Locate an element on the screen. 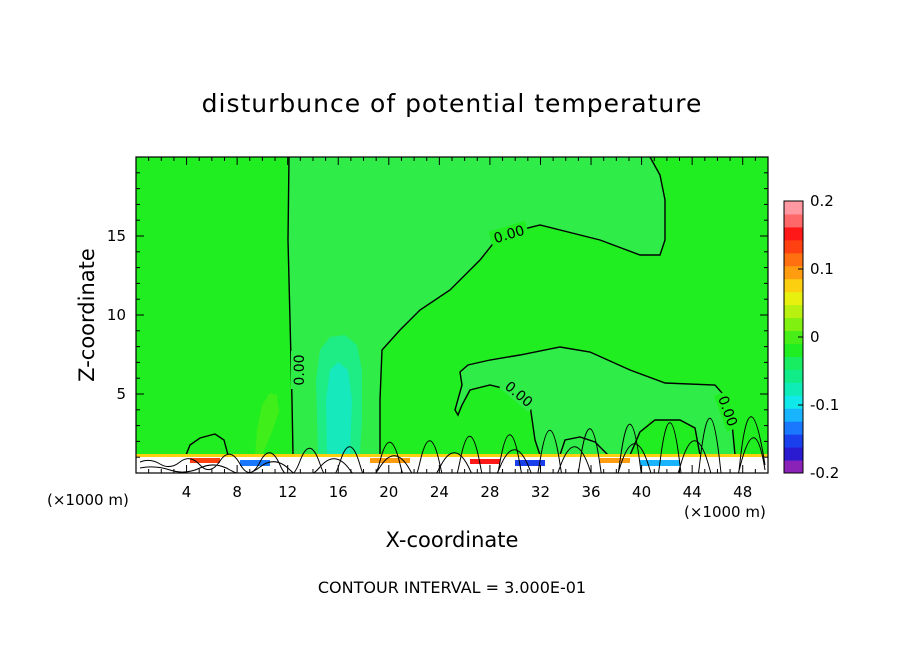  x-tick-label: 32 is located at coordinates (540, 492).